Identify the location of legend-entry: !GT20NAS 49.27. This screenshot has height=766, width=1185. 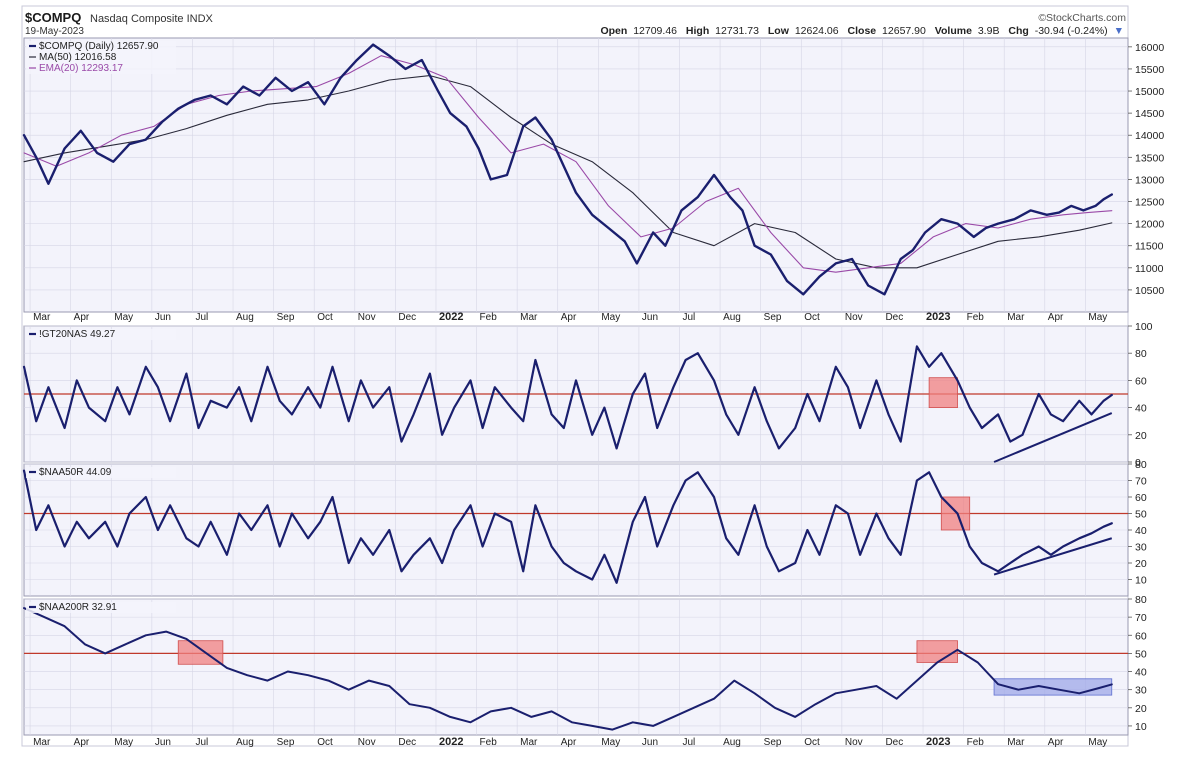
(77, 334).